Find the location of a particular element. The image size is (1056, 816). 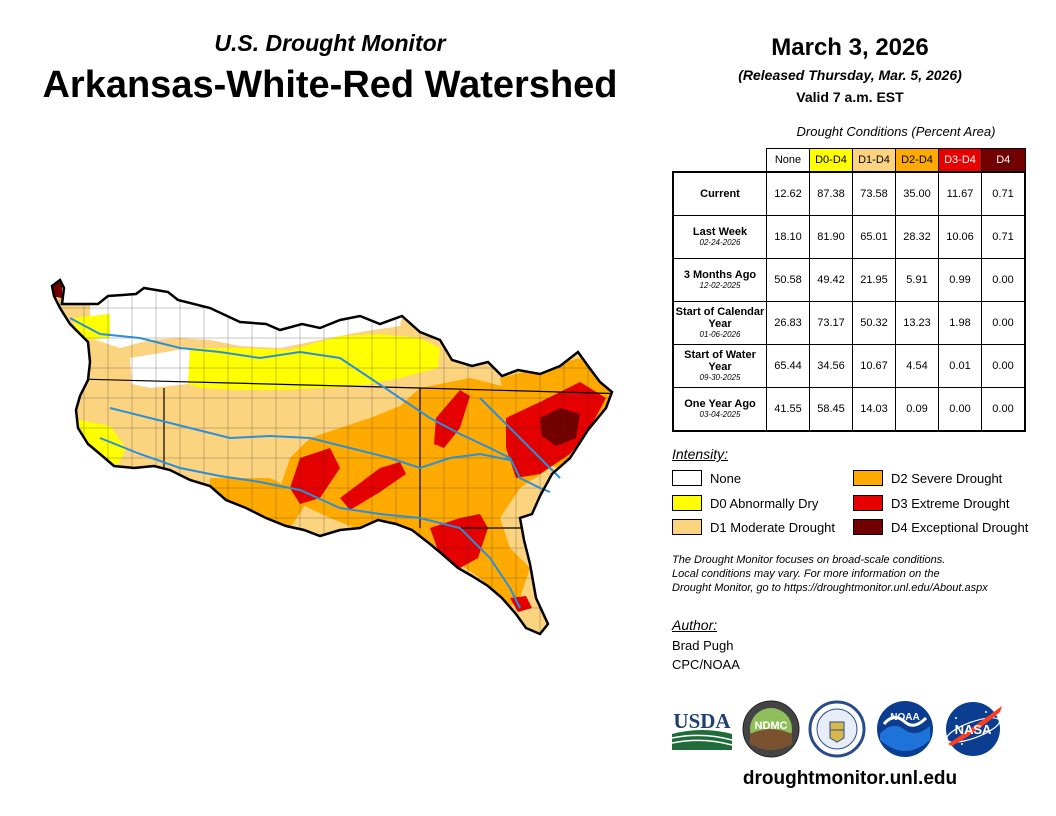

column-header: D0-D4 is located at coordinates (831, 160).